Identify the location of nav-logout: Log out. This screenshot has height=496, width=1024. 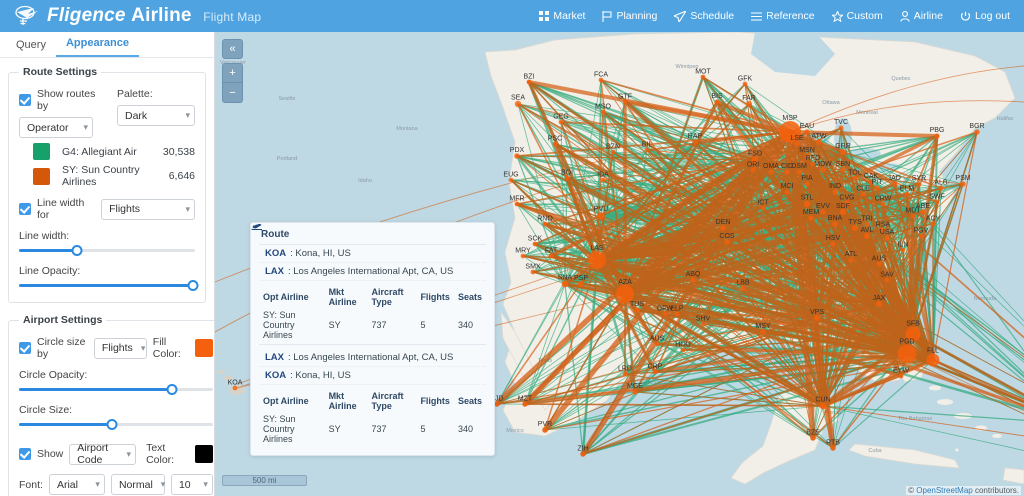
(985, 16).